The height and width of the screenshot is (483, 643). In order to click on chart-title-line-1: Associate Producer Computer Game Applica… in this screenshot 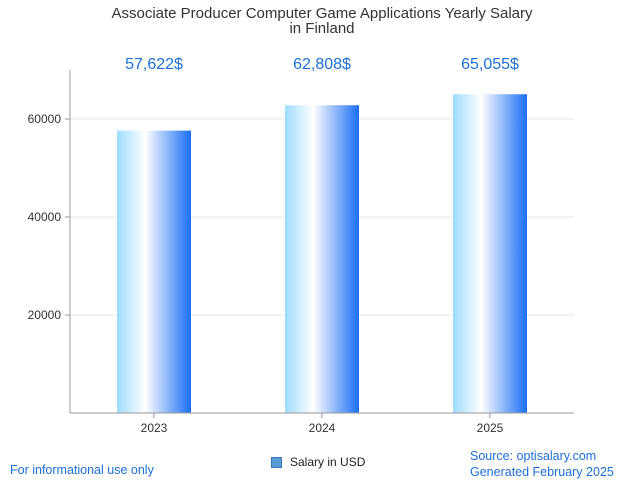, I will do `click(322, 13)`.